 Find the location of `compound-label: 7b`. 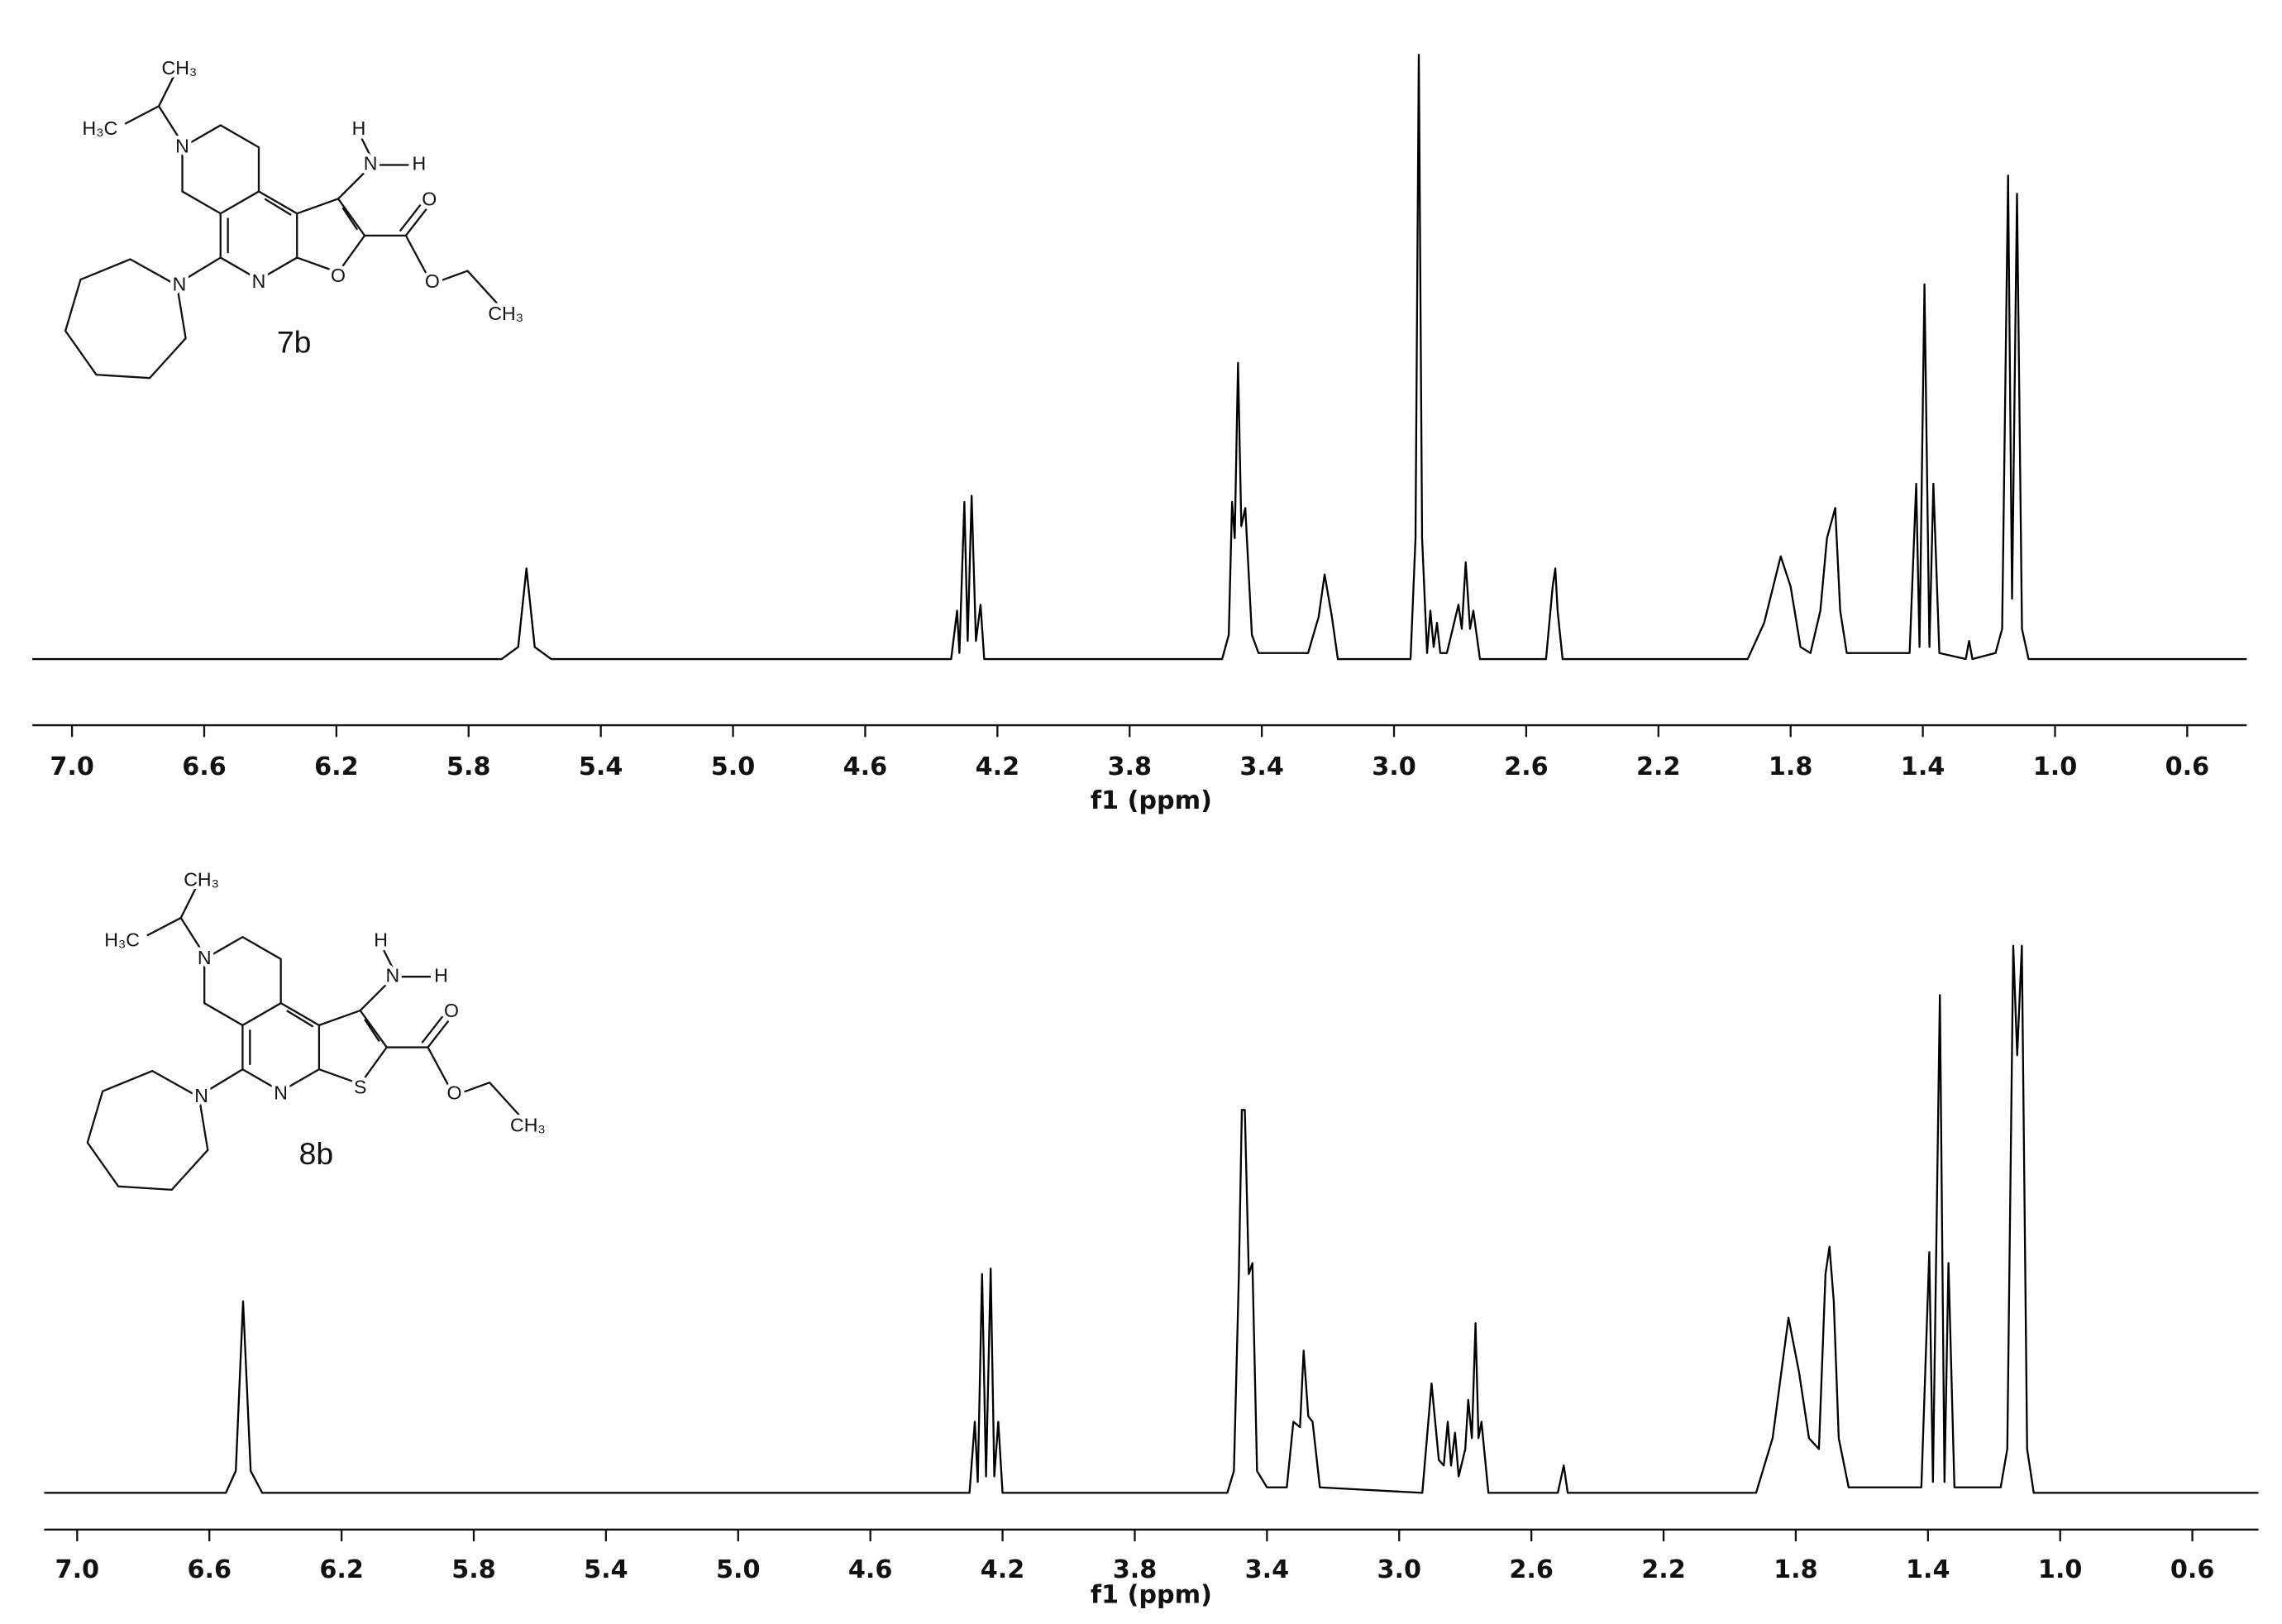

compound-label: 7b is located at coordinates (294, 341).